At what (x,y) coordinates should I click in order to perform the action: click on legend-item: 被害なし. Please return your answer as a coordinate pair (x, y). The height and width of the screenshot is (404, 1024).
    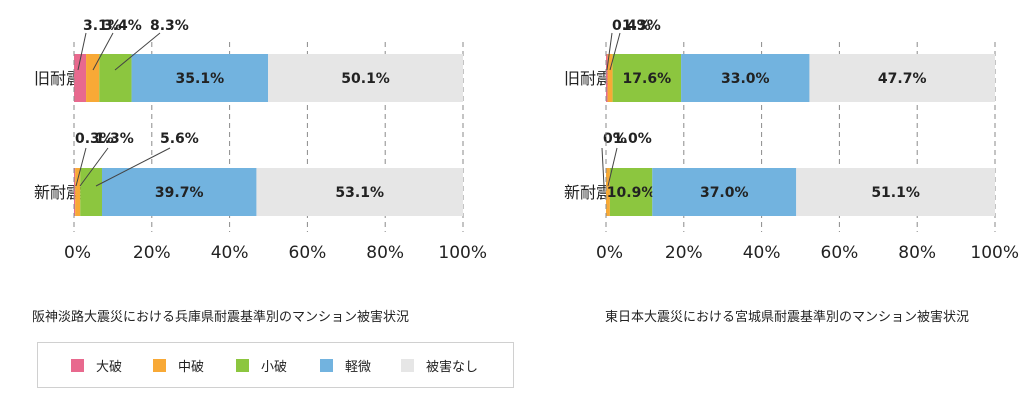
    Looking at the image, I should click on (440, 366).